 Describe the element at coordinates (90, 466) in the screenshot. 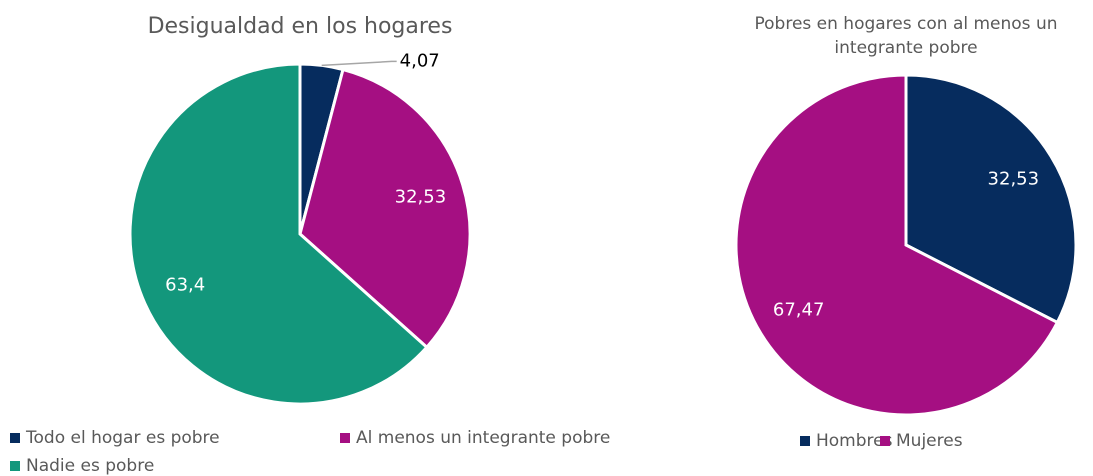

I see `legend-label: Nadie es pobre` at that location.